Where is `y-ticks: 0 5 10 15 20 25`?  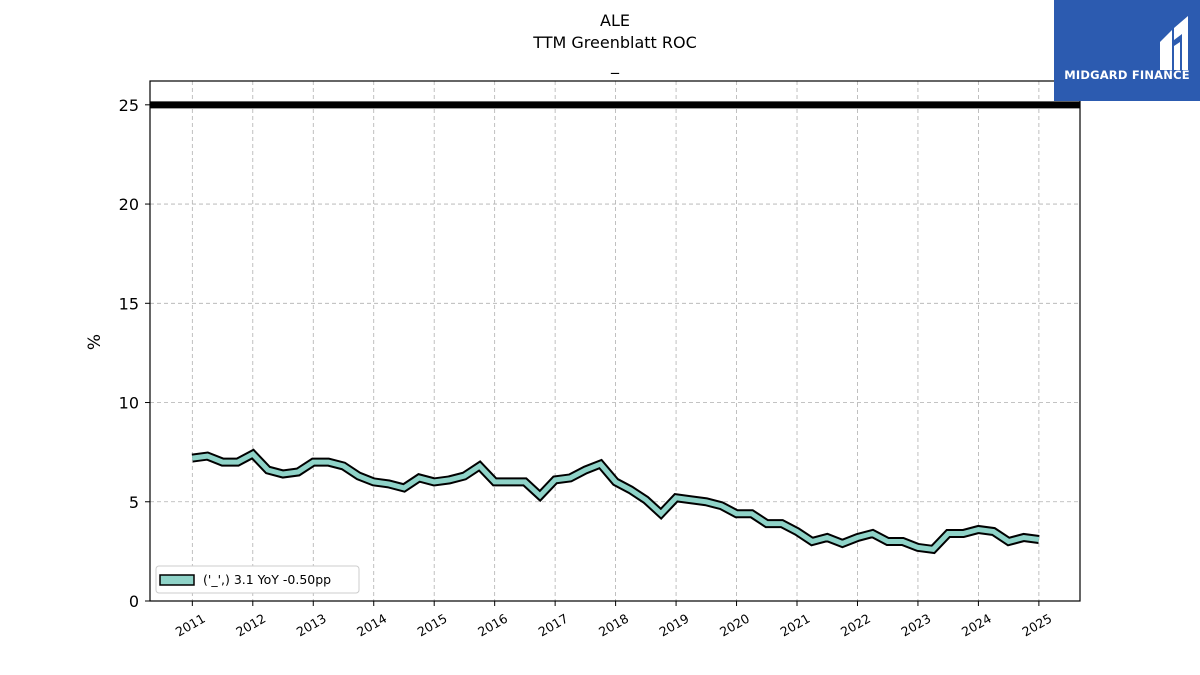 y-ticks: 0 5 10 15 20 25 is located at coordinates (134, 353).